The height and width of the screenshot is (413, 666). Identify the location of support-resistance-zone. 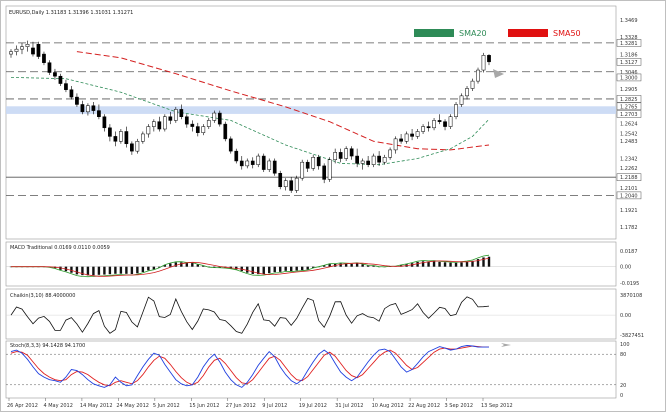
(311, 110).